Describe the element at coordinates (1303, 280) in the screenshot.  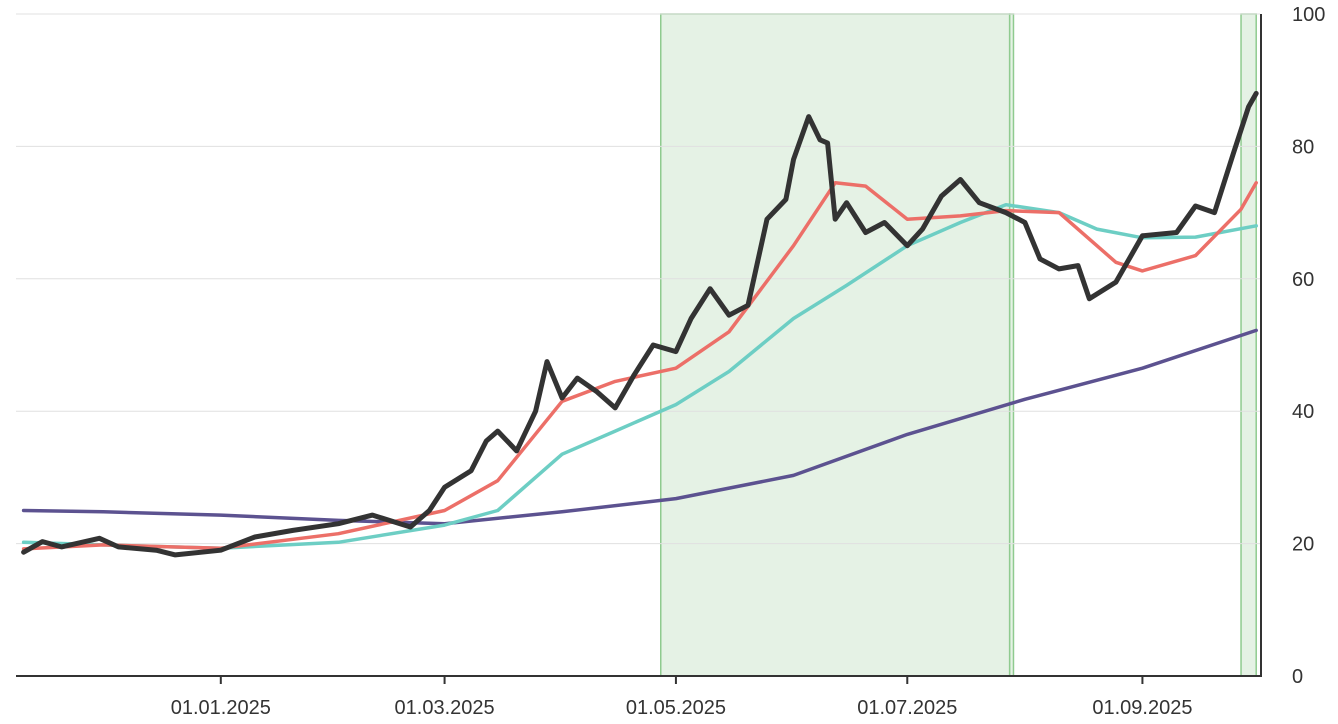
I see `y-tick-label: 60` at that location.